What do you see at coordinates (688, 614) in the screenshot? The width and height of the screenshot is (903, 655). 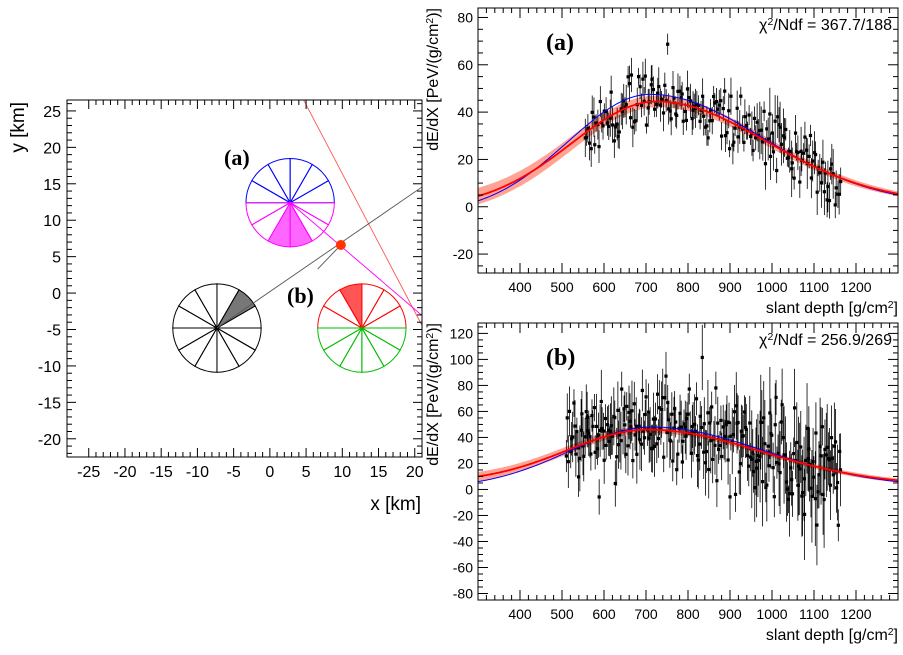 I see `profile-xtick-label: 800` at bounding box center [688, 614].